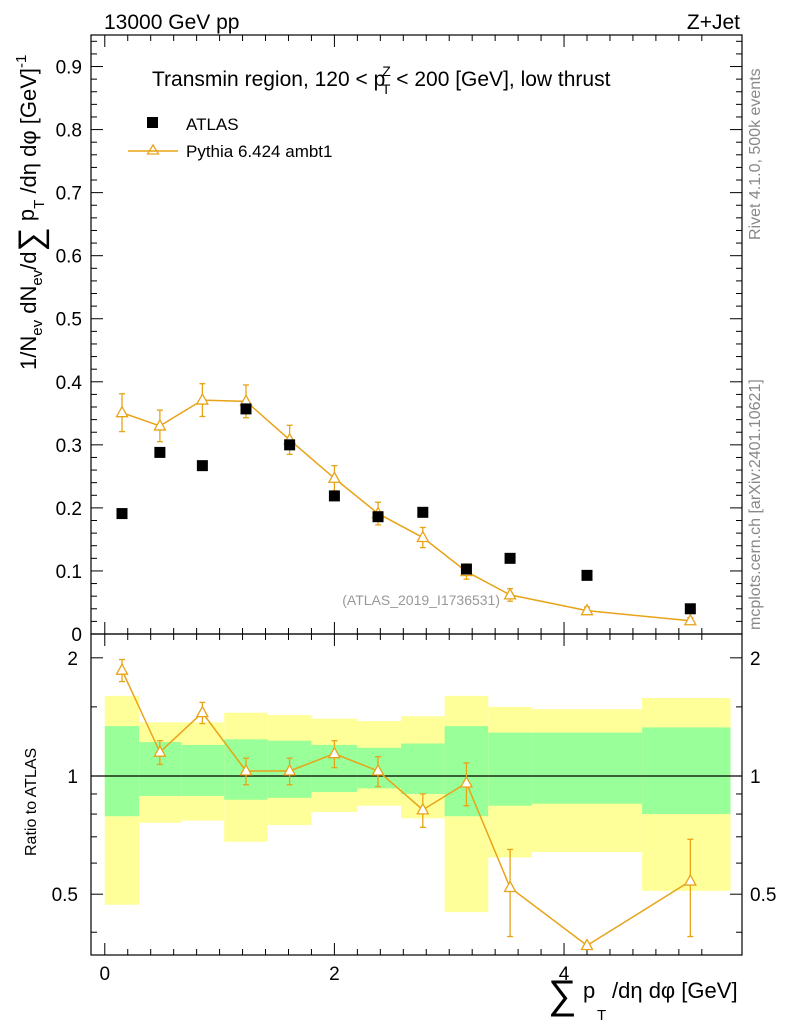 The height and width of the screenshot is (1024, 786). What do you see at coordinates (421, 600) in the screenshot?
I see `analysis-id-label: (ATLAS_2019_I1736531)` at bounding box center [421, 600].